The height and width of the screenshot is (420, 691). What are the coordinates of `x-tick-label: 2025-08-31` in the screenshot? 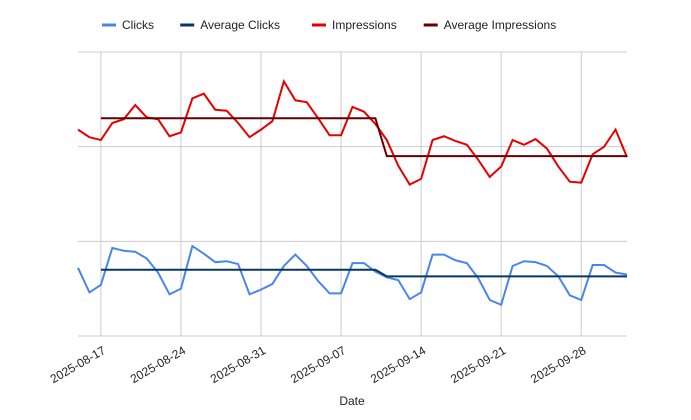 It's located at (238, 364).